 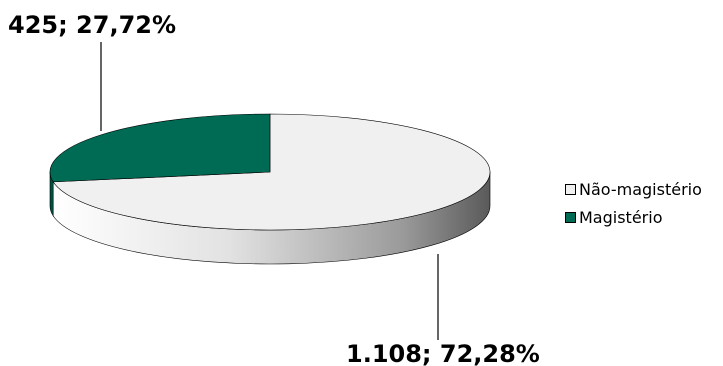 What do you see at coordinates (621, 217) in the screenshot?
I see `legend-label-magisterio: Magistério` at bounding box center [621, 217].